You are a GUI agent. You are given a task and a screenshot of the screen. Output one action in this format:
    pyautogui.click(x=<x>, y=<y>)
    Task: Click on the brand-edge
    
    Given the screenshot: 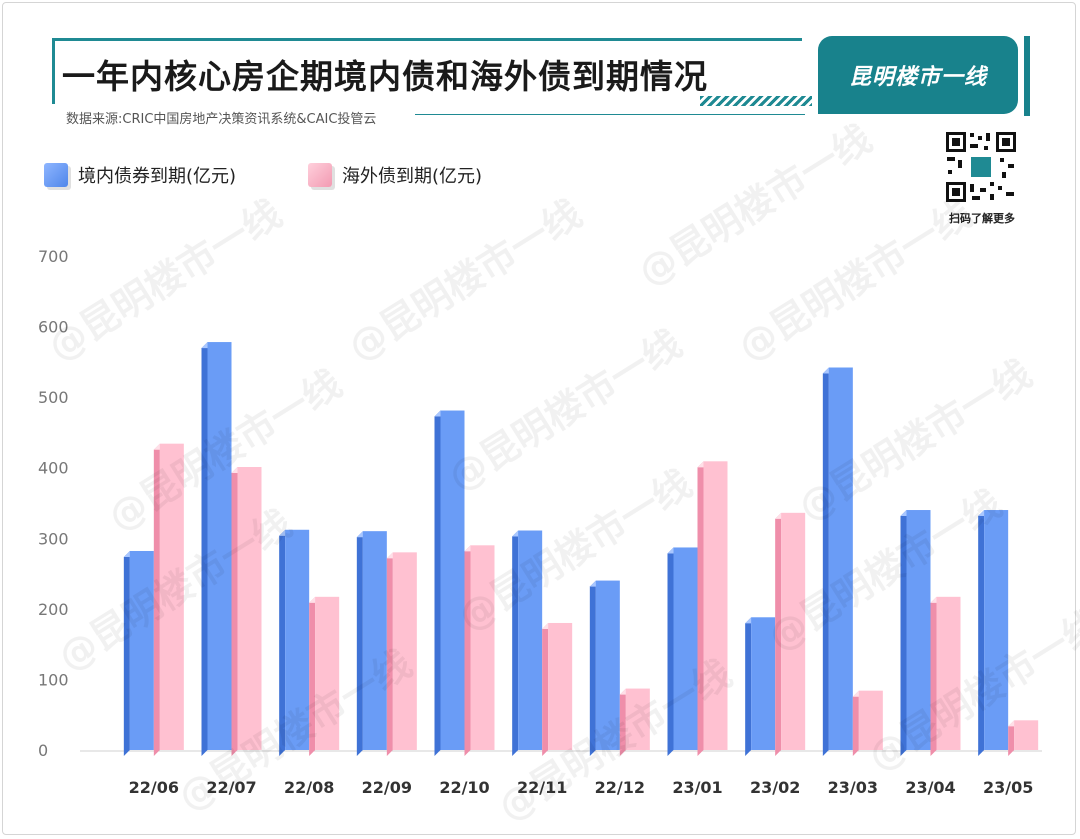 What is the action you would take?
    pyautogui.click(x=1027, y=76)
    